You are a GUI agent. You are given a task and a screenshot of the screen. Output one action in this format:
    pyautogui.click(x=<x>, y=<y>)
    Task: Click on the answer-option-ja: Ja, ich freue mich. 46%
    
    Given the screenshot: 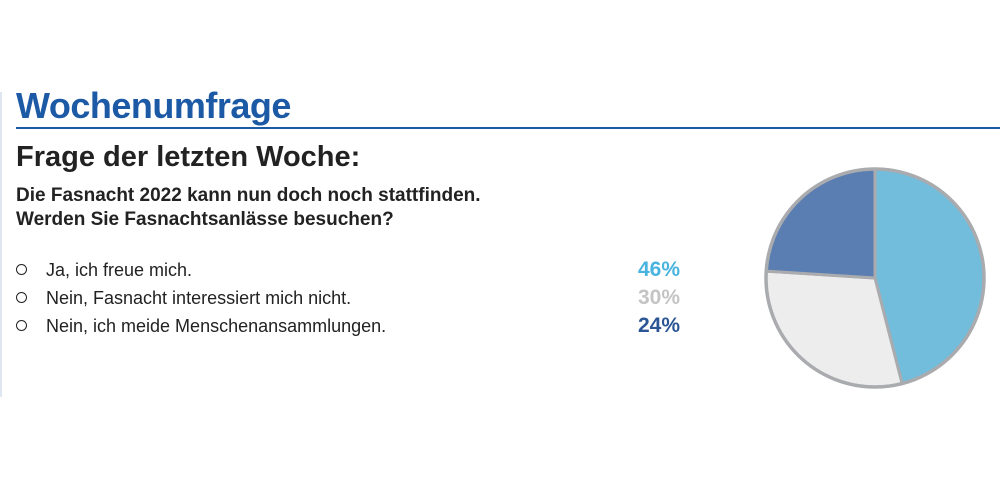 What is the action you would take?
    pyautogui.click(x=348, y=272)
    